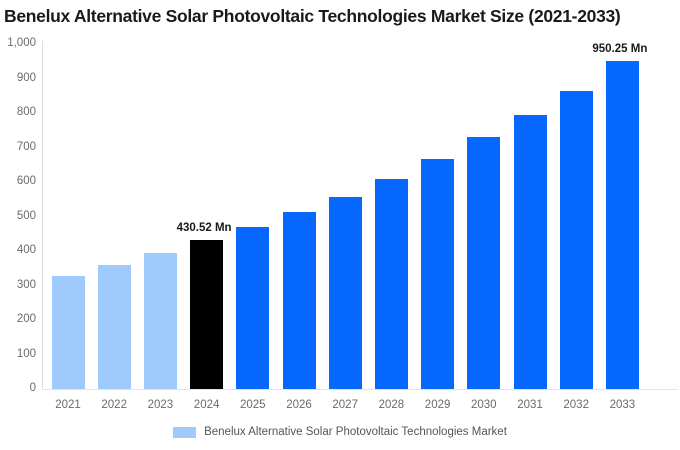 The image size is (680, 450). What do you see at coordinates (26, 353) in the screenshot?
I see `y-axis-tick-label: 100` at bounding box center [26, 353].